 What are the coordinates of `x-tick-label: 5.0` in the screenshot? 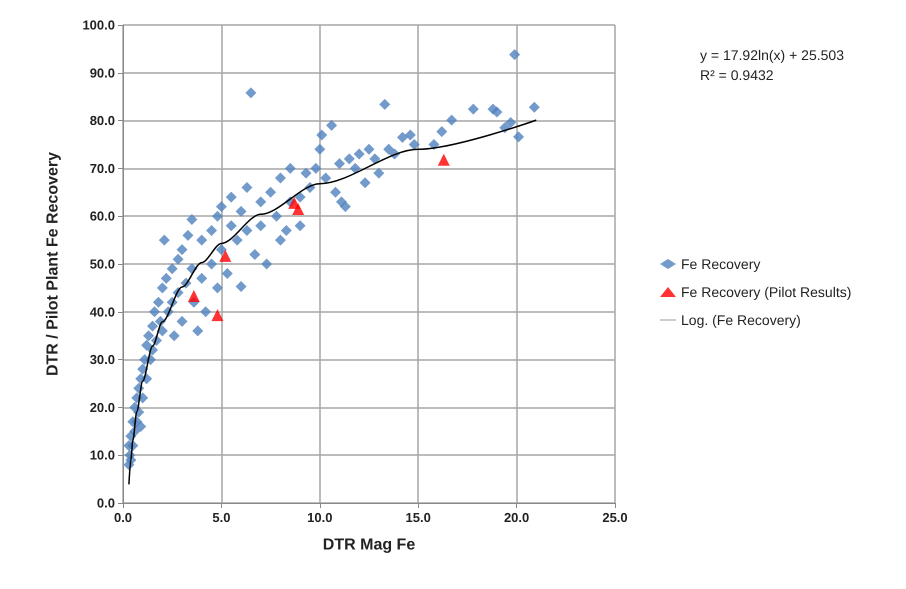 It's located at (221, 517).